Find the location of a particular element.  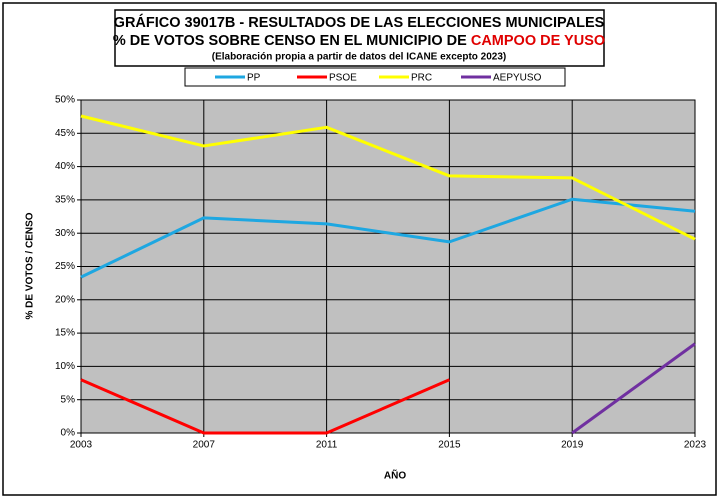

y-tick-label: 30% is located at coordinates (65, 233).